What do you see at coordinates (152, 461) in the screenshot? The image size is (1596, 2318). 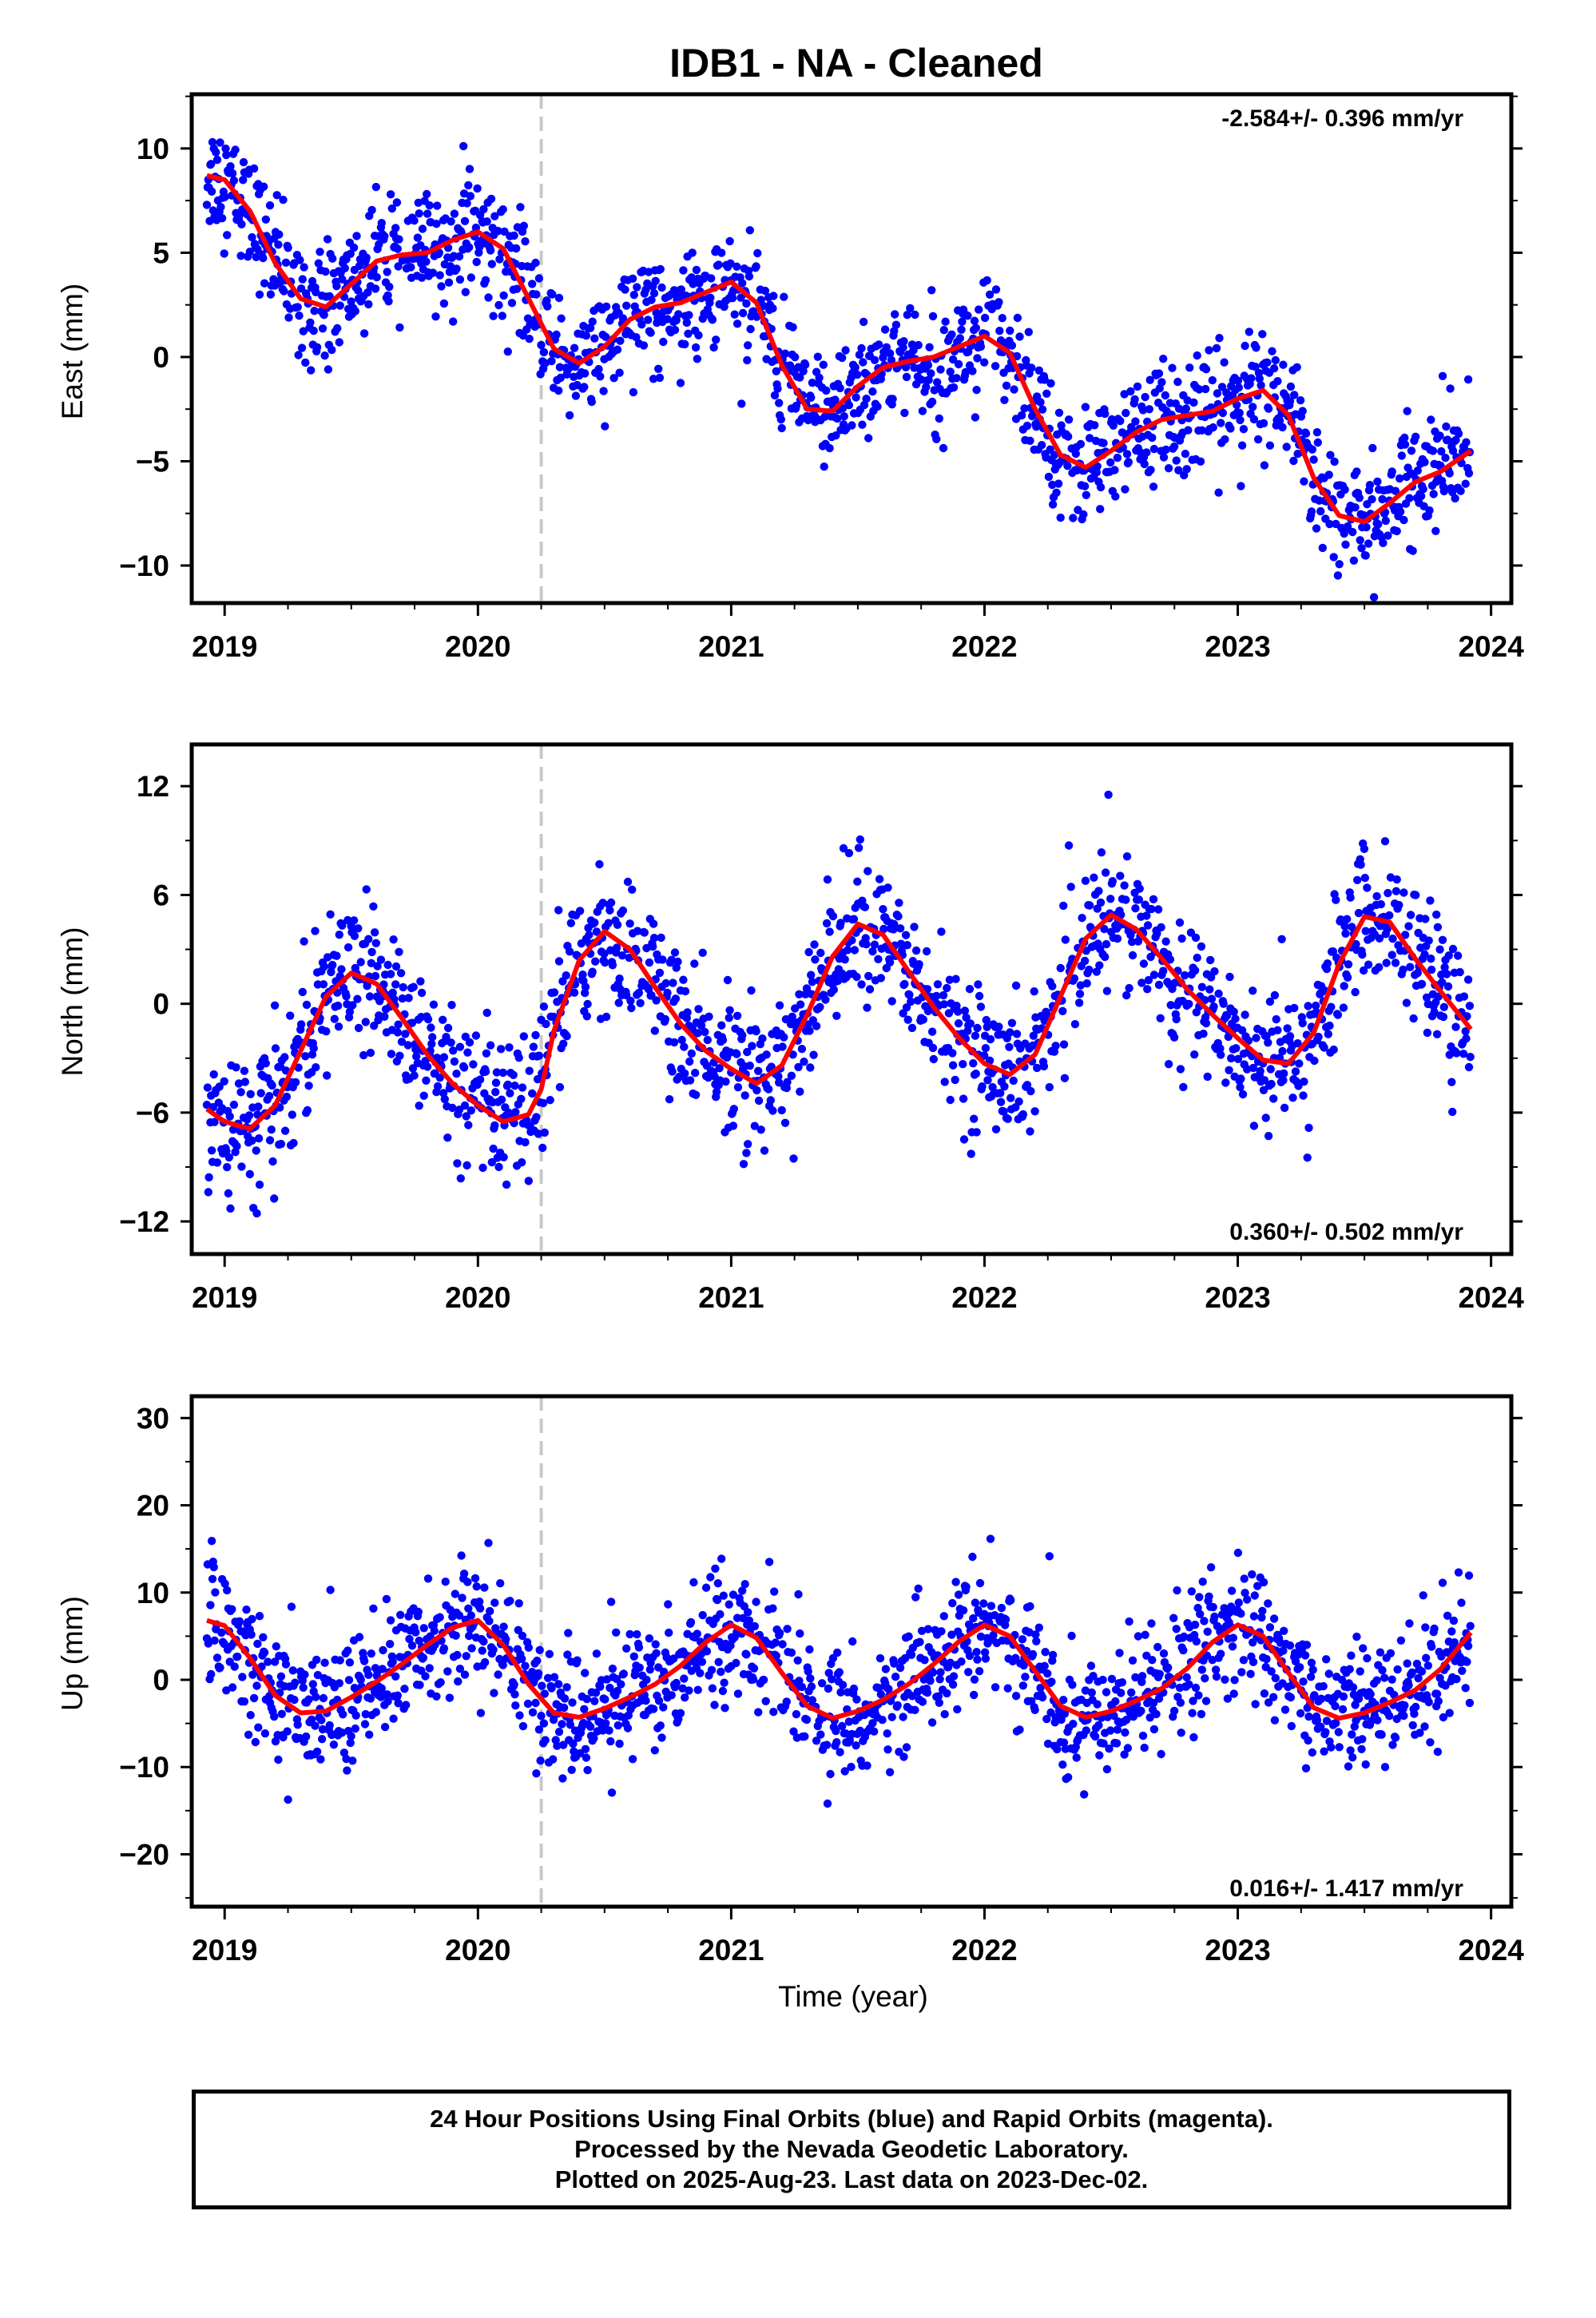 I see `y-tick-label: −5` at bounding box center [152, 461].